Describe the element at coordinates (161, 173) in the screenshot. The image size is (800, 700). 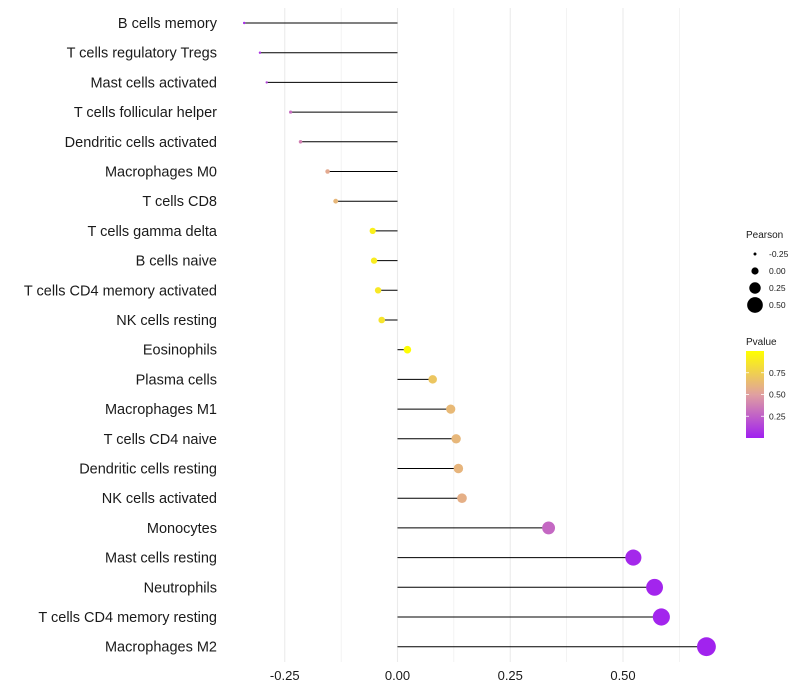
I see `category-label: Macrophages M0` at that location.